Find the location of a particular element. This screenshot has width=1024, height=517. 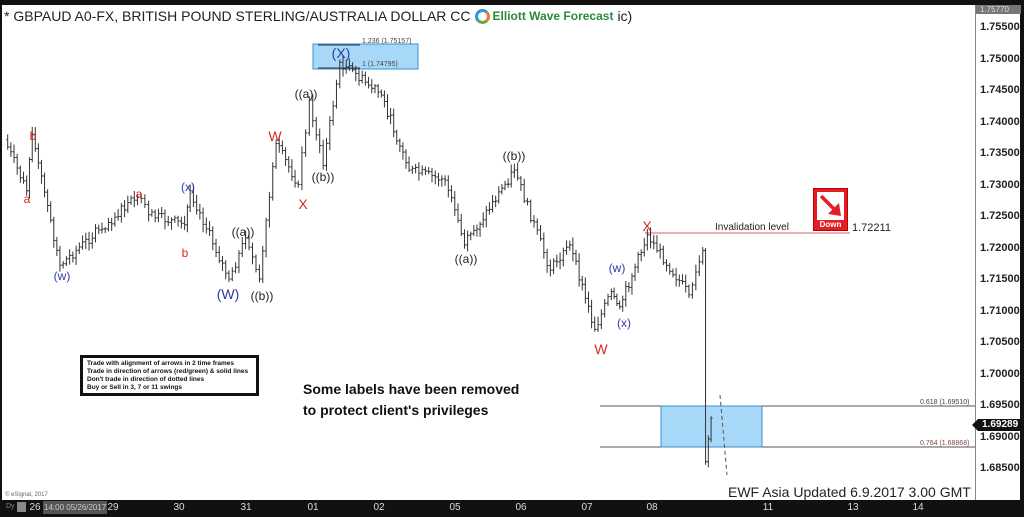

logo-text: Elliott Wave Forecast is located at coordinates (553, 16).